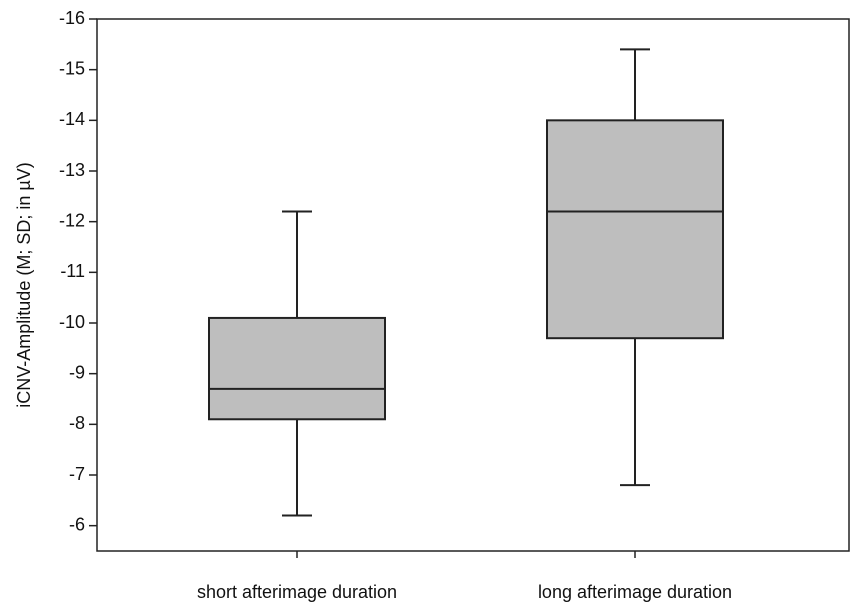 This screenshot has height=612, width=851. Describe the element at coordinates (72, 119) in the screenshot. I see `y-tick-label: -14` at that location.